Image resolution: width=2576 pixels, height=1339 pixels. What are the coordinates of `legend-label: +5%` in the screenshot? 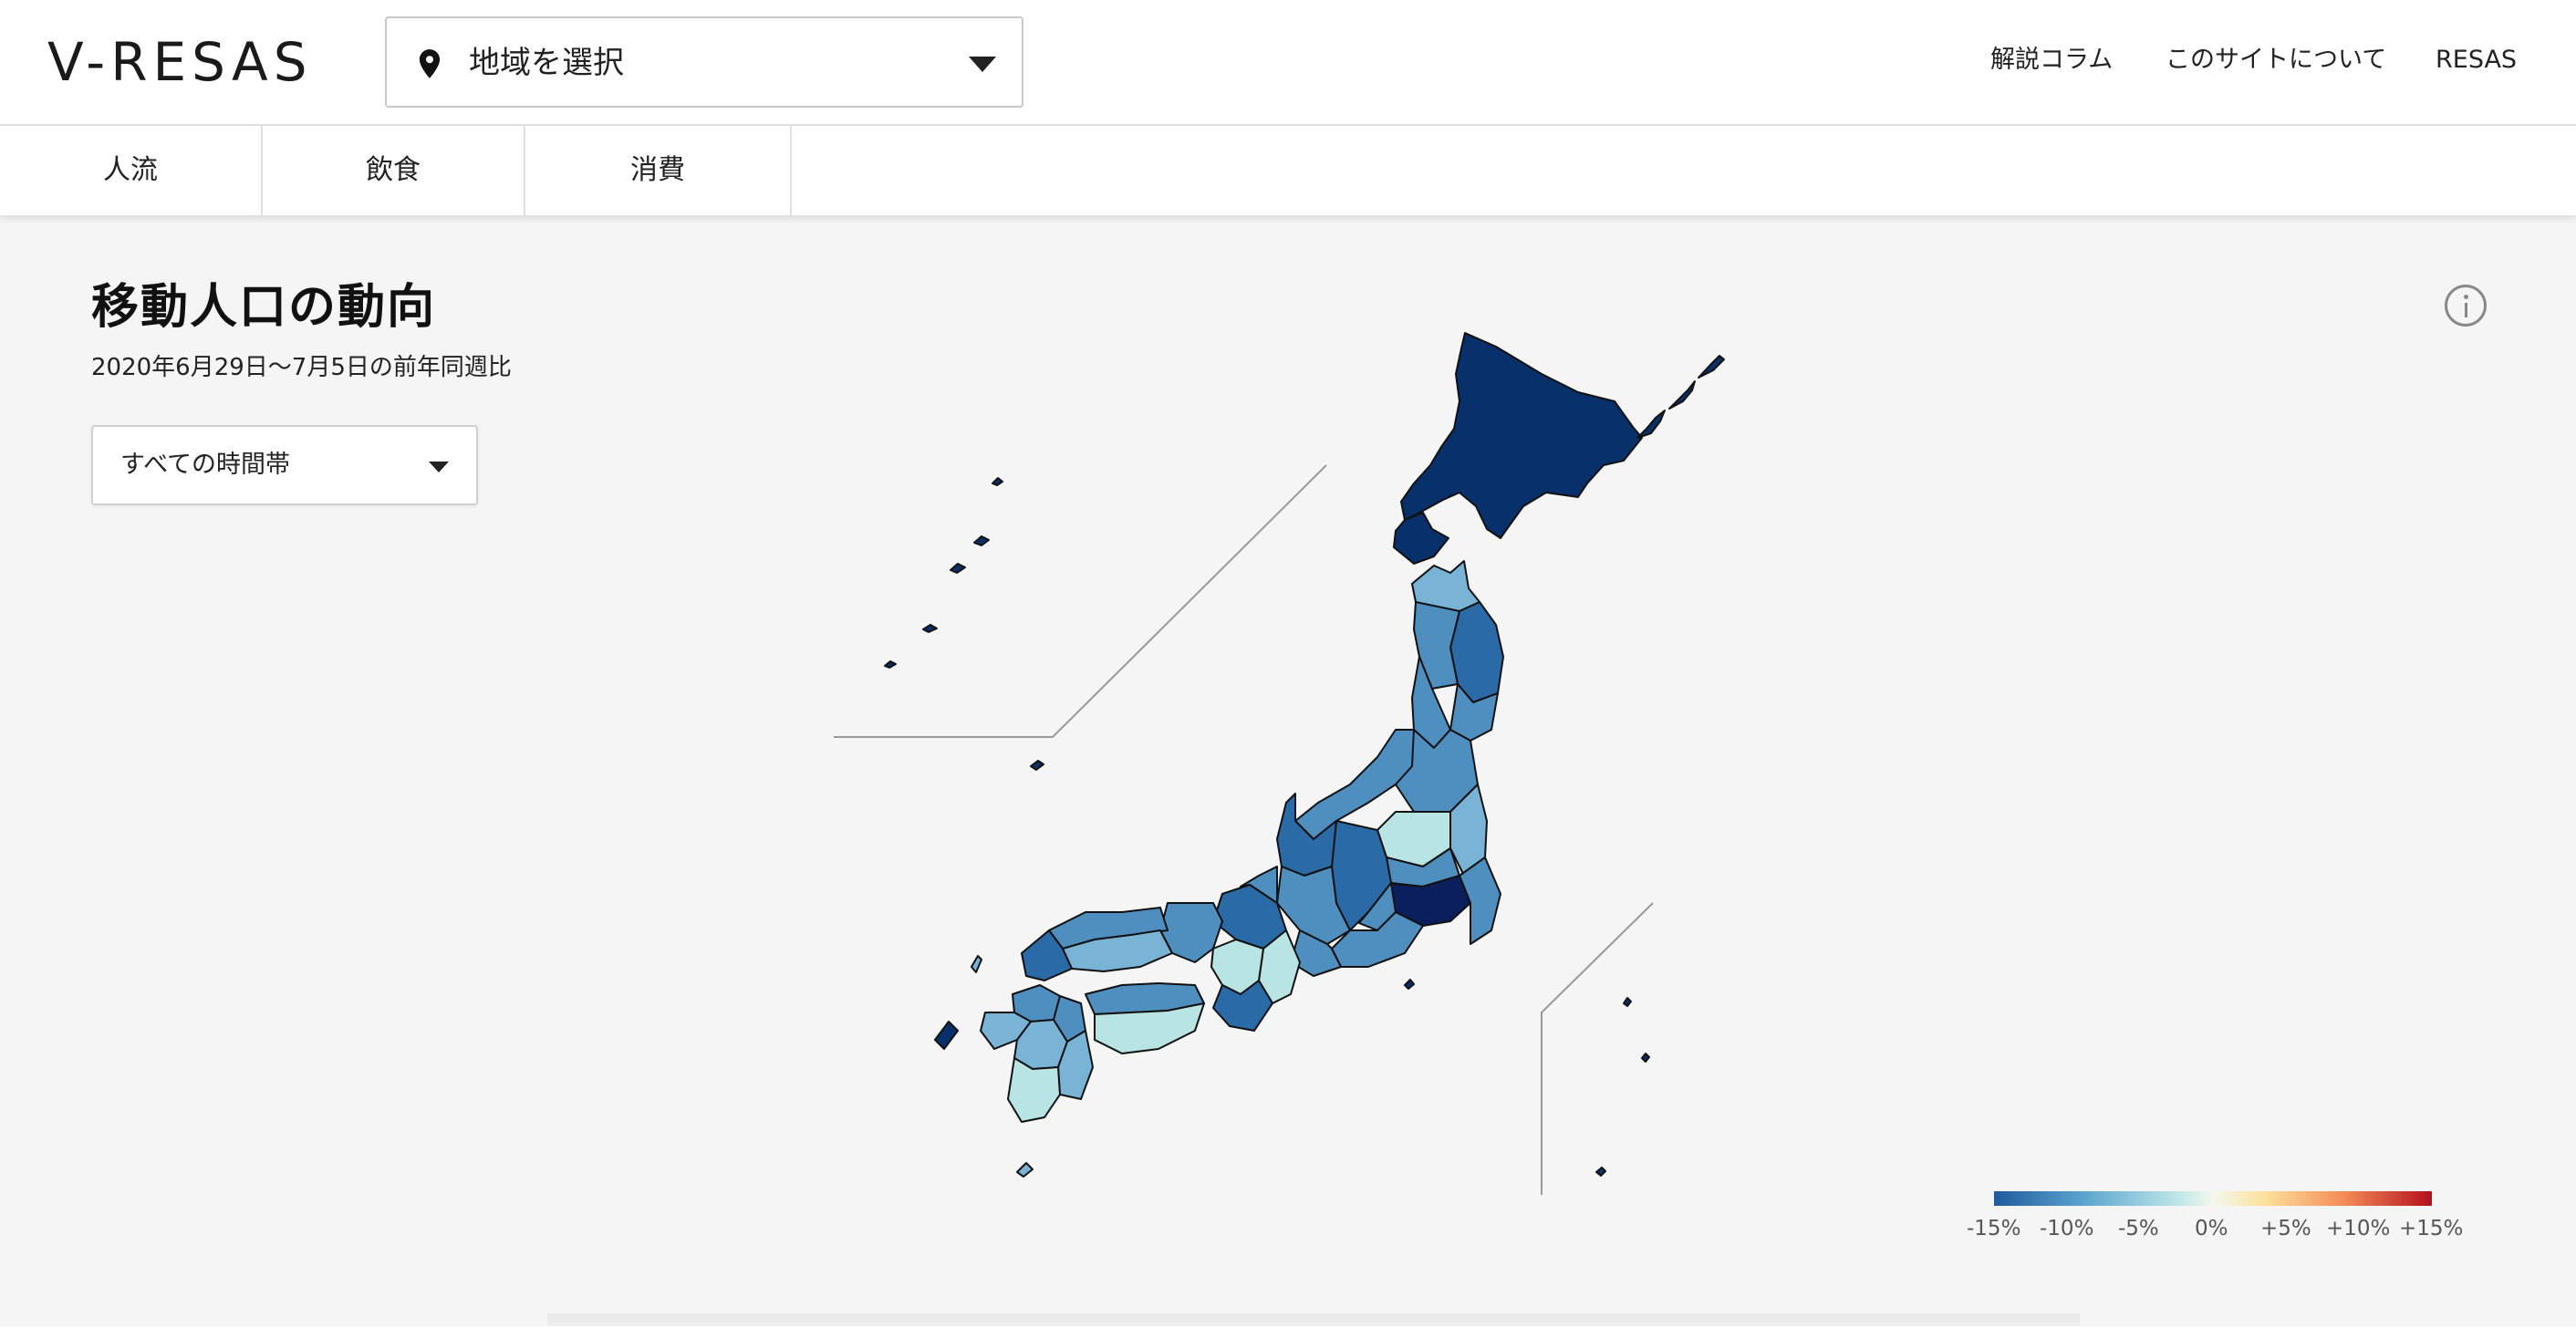 It's located at (2285, 1228).